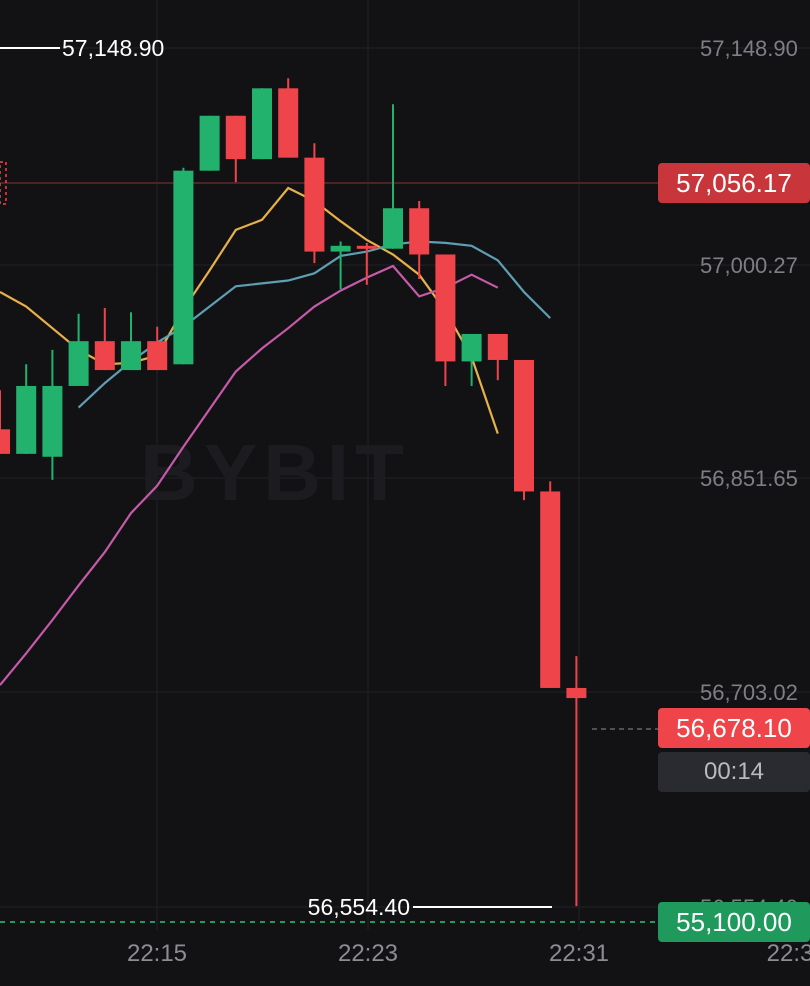 The height and width of the screenshot is (986, 810). Describe the element at coordinates (734, 772) in the screenshot. I see `countdown-timer: 00:14` at that location.